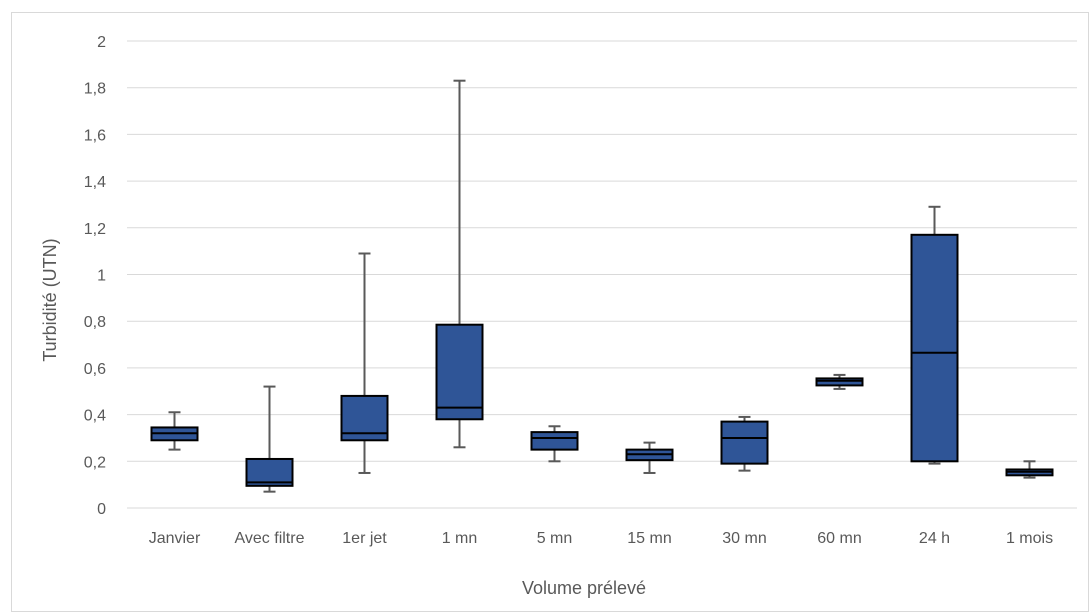  Describe the element at coordinates (584, 588) in the screenshot. I see `x-axis-title: Volume prélevé` at that location.